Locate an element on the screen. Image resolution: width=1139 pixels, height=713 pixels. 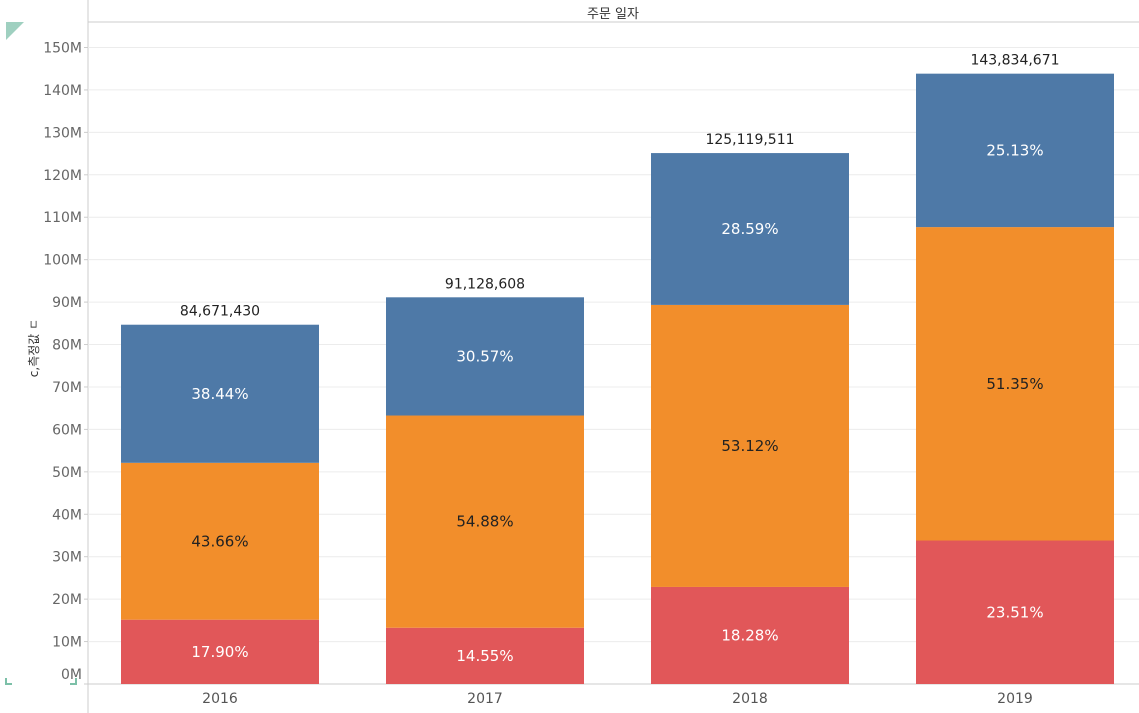
segment-percent-label: 54.88% is located at coordinates (484, 522).